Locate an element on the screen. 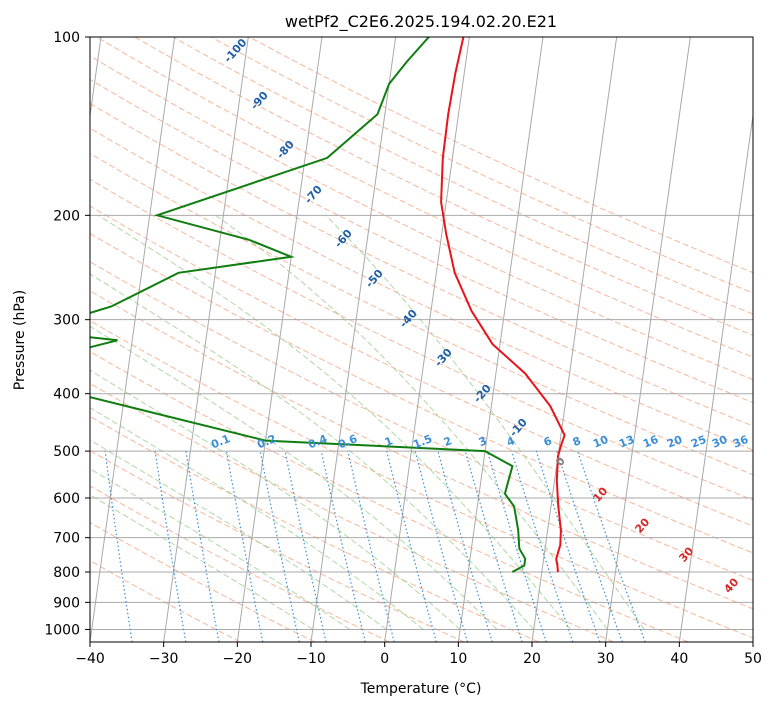 This screenshot has width=775, height=708. moist-adiabat-label: -20 is located at coordinates (482, 394).